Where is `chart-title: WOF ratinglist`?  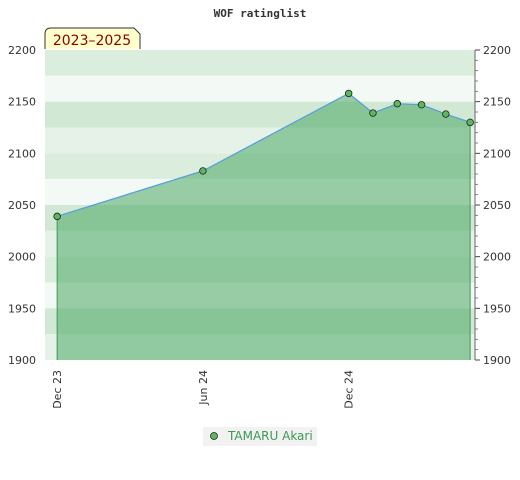 chart-title: WOF ratinglist is located at coordinates (260, 13).